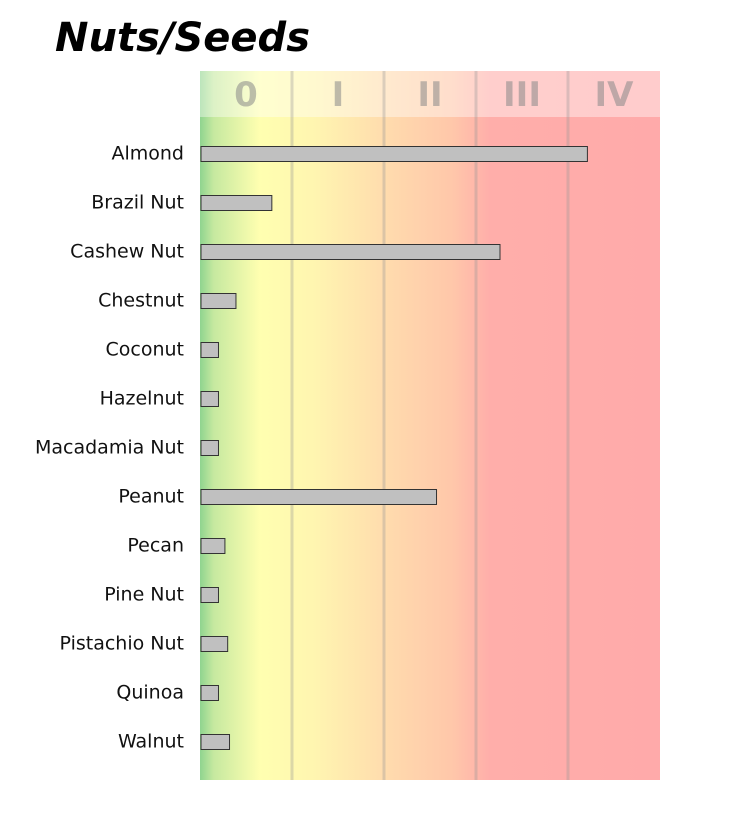 The image size is (730, 820). Describe the element at coordinates (141, 301) in the screenshot. I see `category-label: Chestnut` at that location.